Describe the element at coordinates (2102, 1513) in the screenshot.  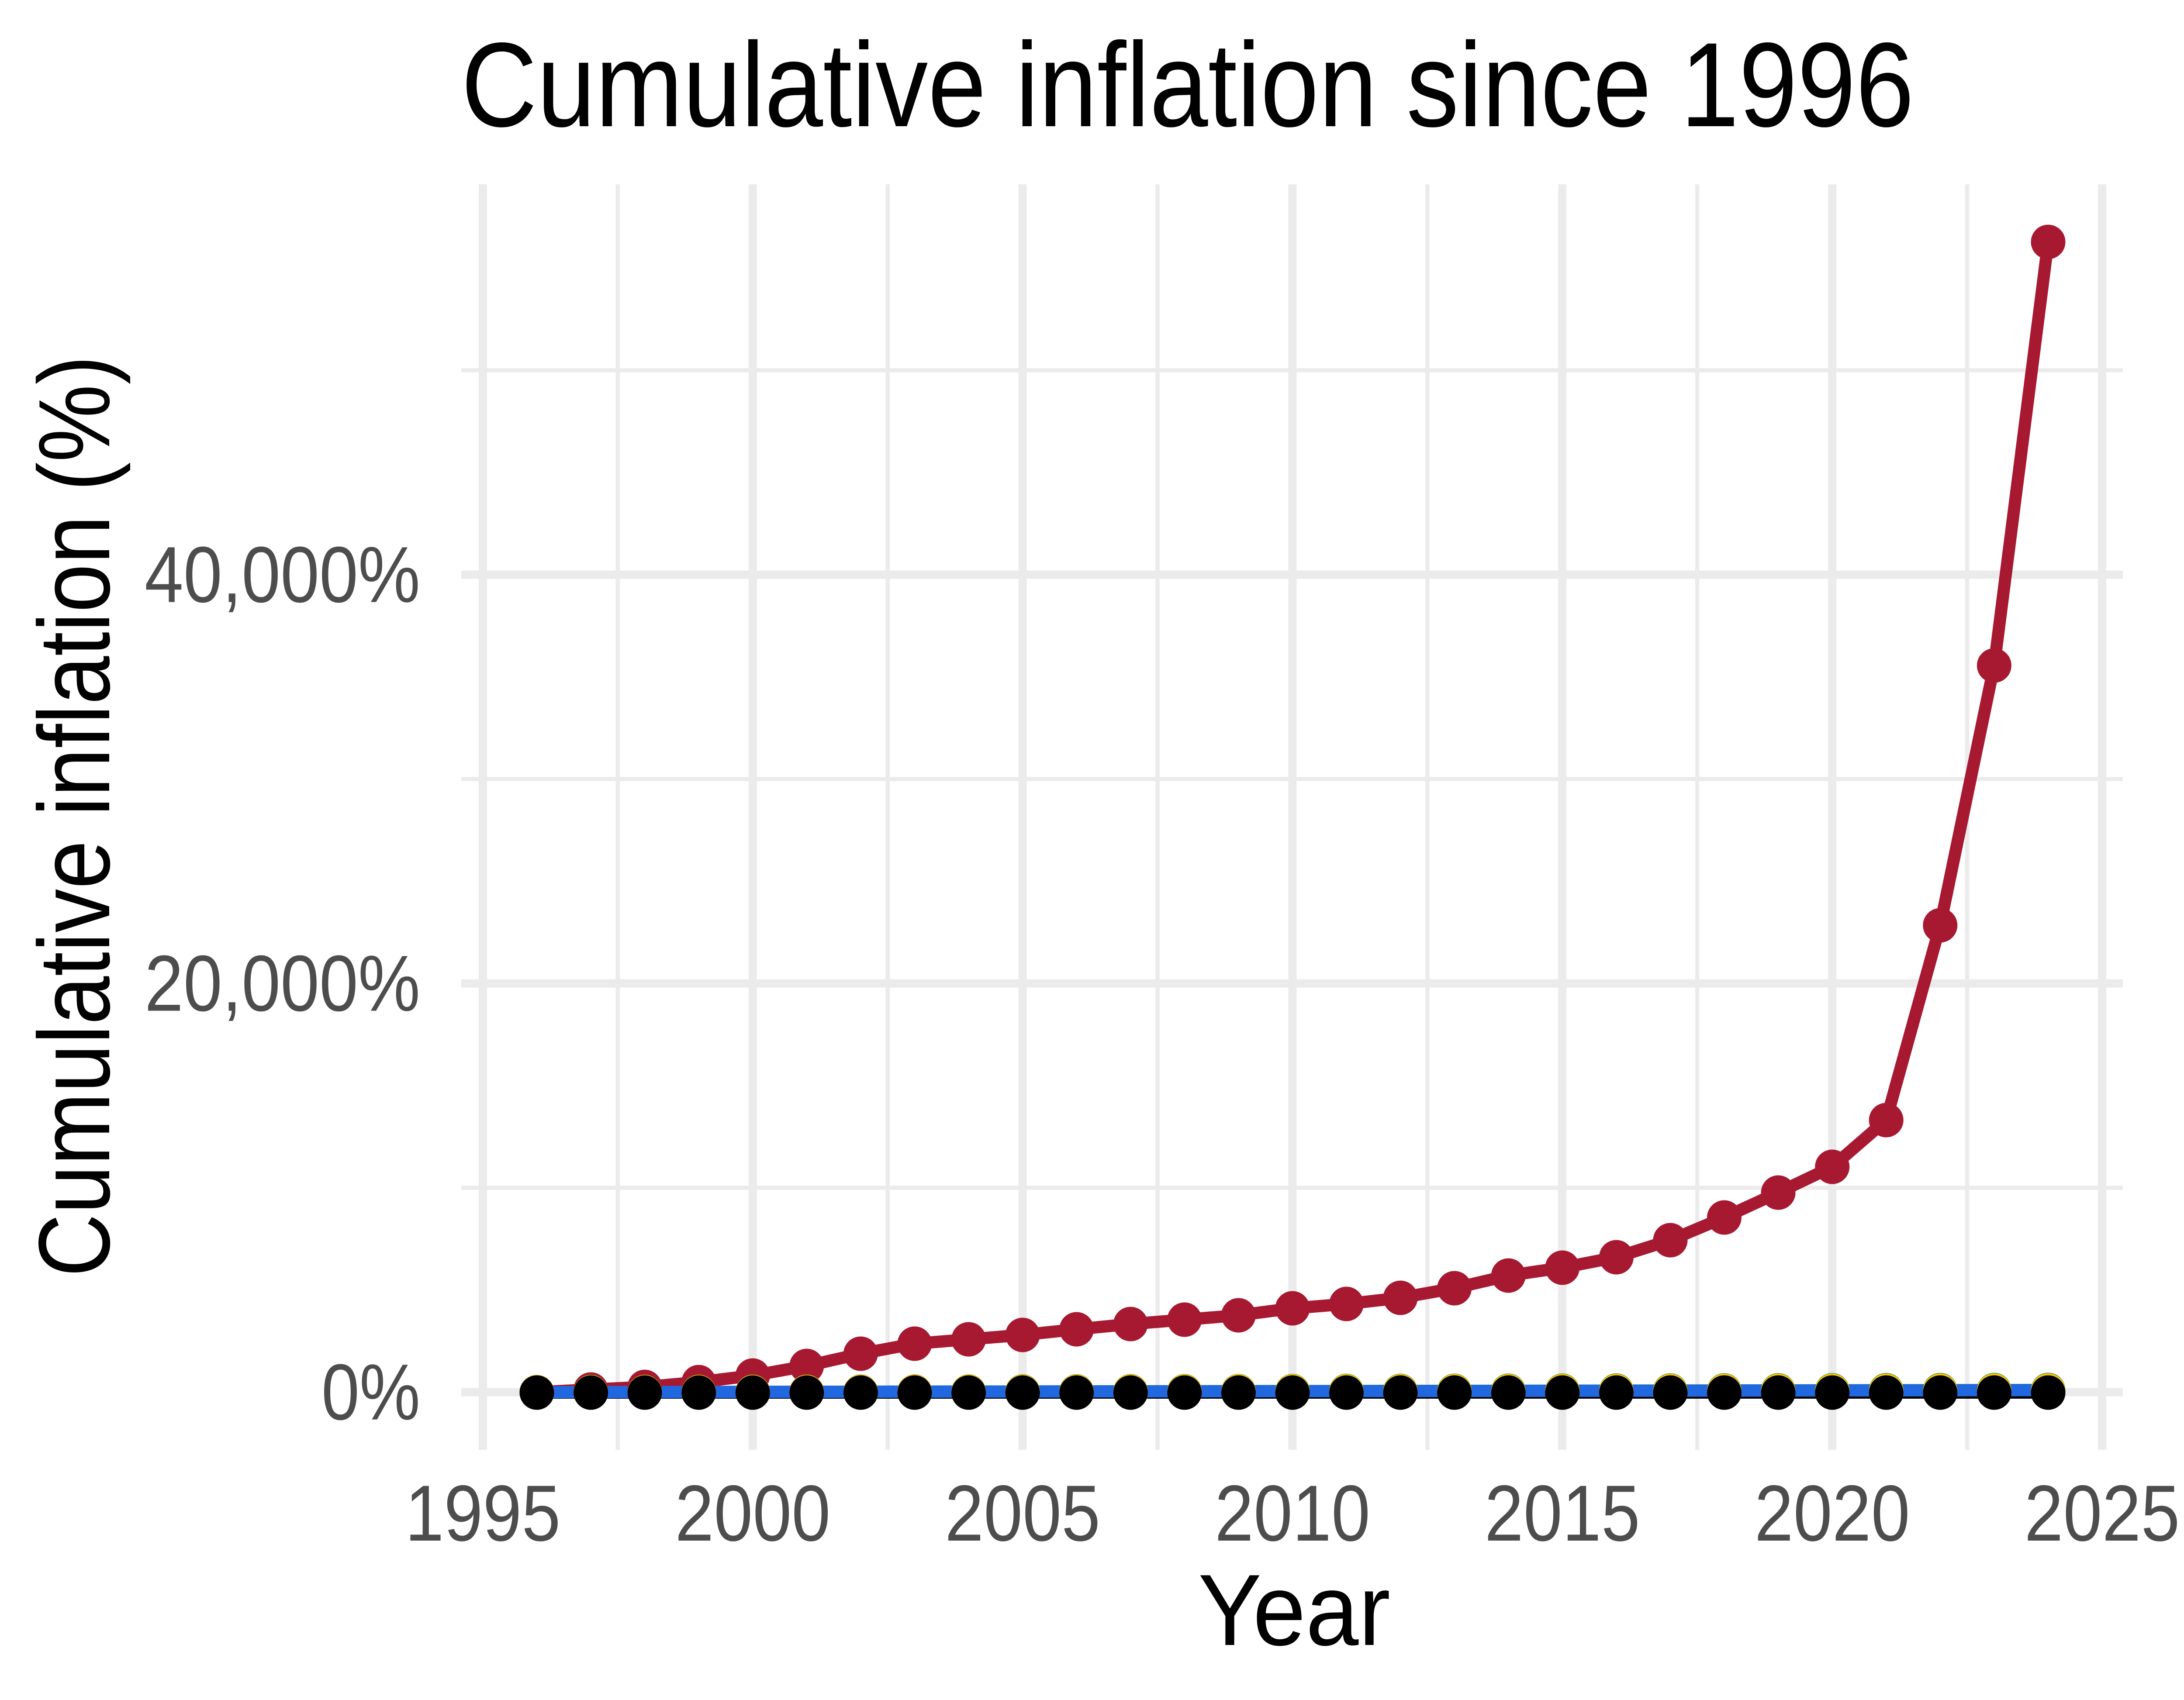
I see `svg-text: 2025` at that location.